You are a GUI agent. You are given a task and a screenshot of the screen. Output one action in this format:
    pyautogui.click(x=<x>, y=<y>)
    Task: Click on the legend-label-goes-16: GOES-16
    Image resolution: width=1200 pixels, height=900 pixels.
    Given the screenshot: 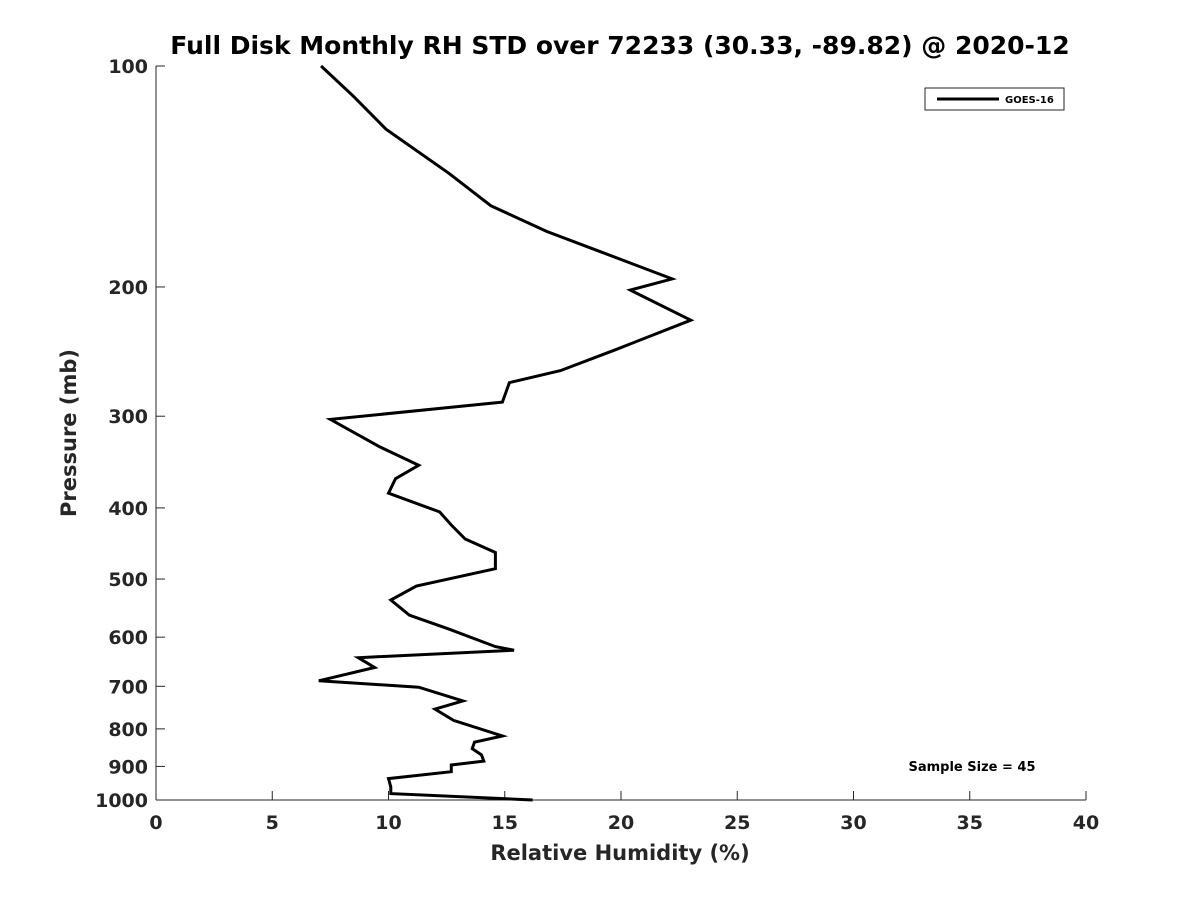 What is the action you would take?
    pyautogui.click(x=1029, y=100)
    